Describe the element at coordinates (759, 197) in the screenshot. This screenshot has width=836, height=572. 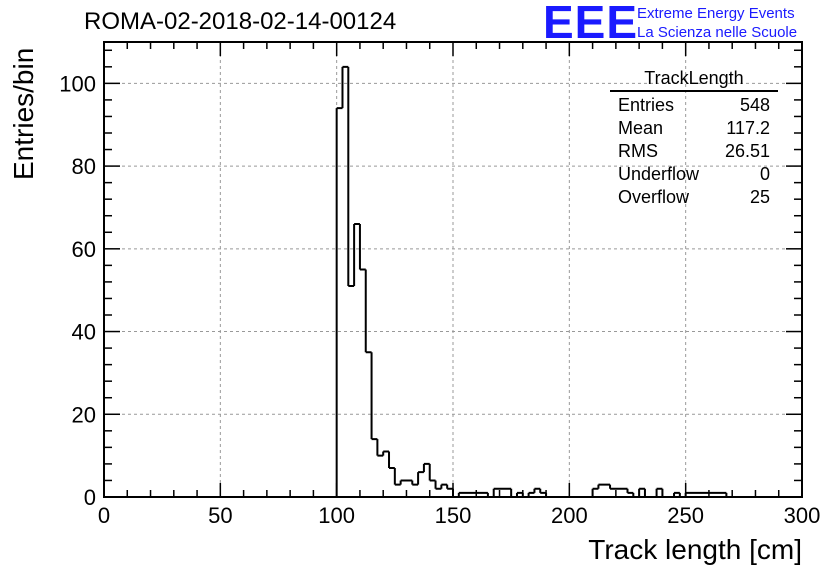
I see `stats-value: 25` at that location.